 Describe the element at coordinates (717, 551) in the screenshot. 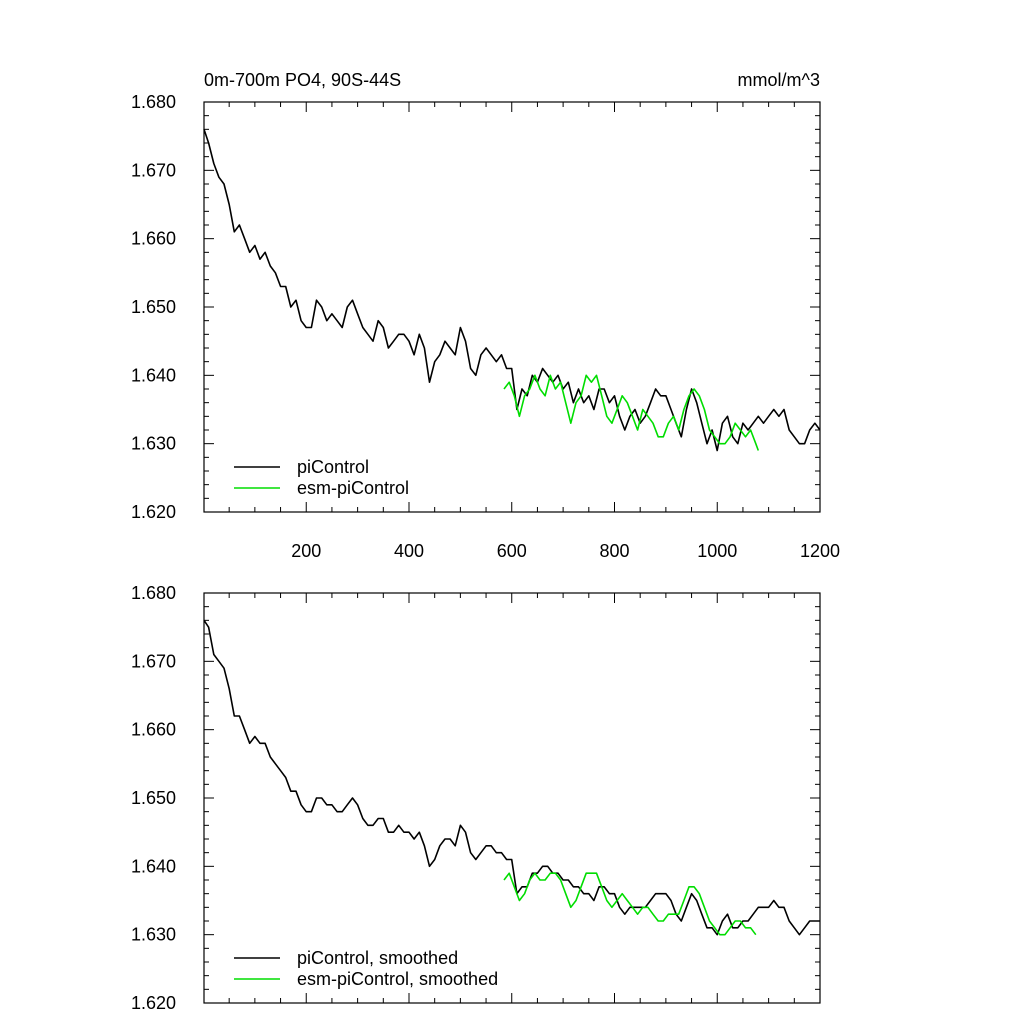

I see `x-tick-label: 1000` at that location.